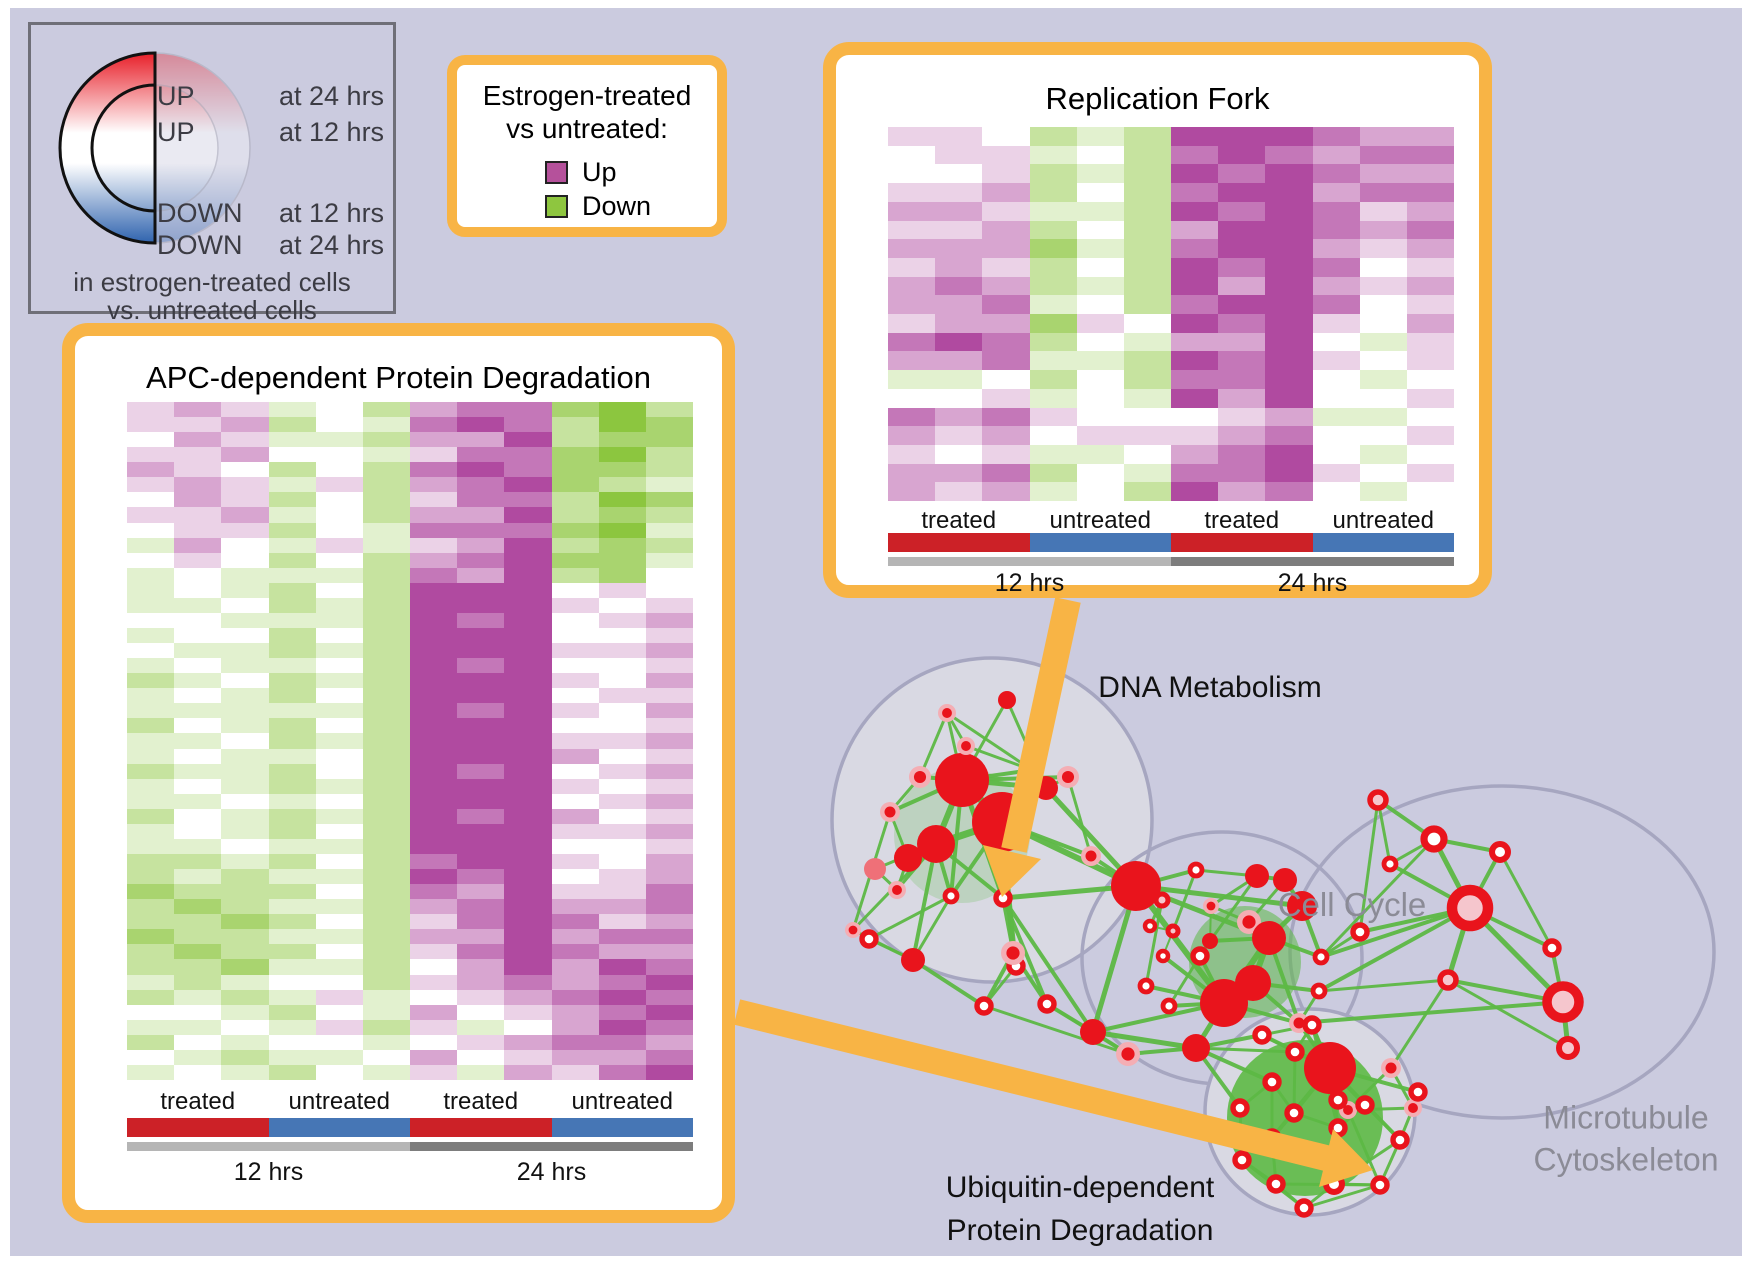 Image resolution: width=1750 pixels, height=1279 pixels. I want to click on cluster-label: Protein Degradation, so click(1080, 1230).